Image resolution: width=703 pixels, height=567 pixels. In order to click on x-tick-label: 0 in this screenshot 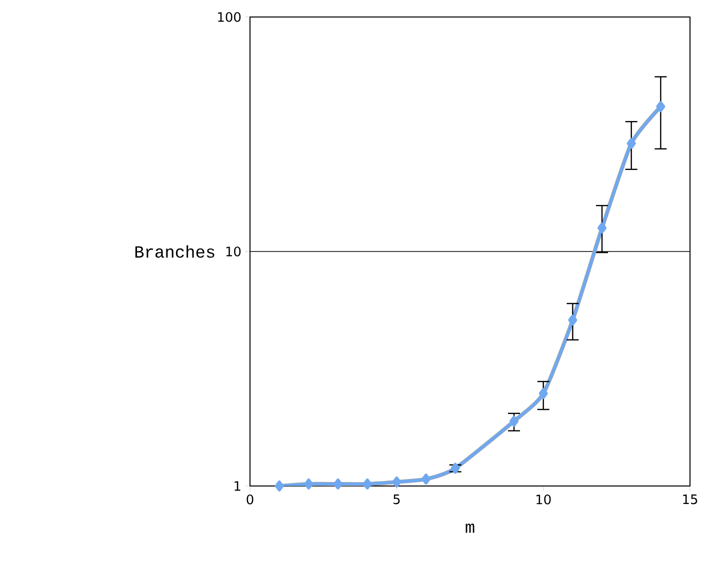, I will do `click(250, 499)`.